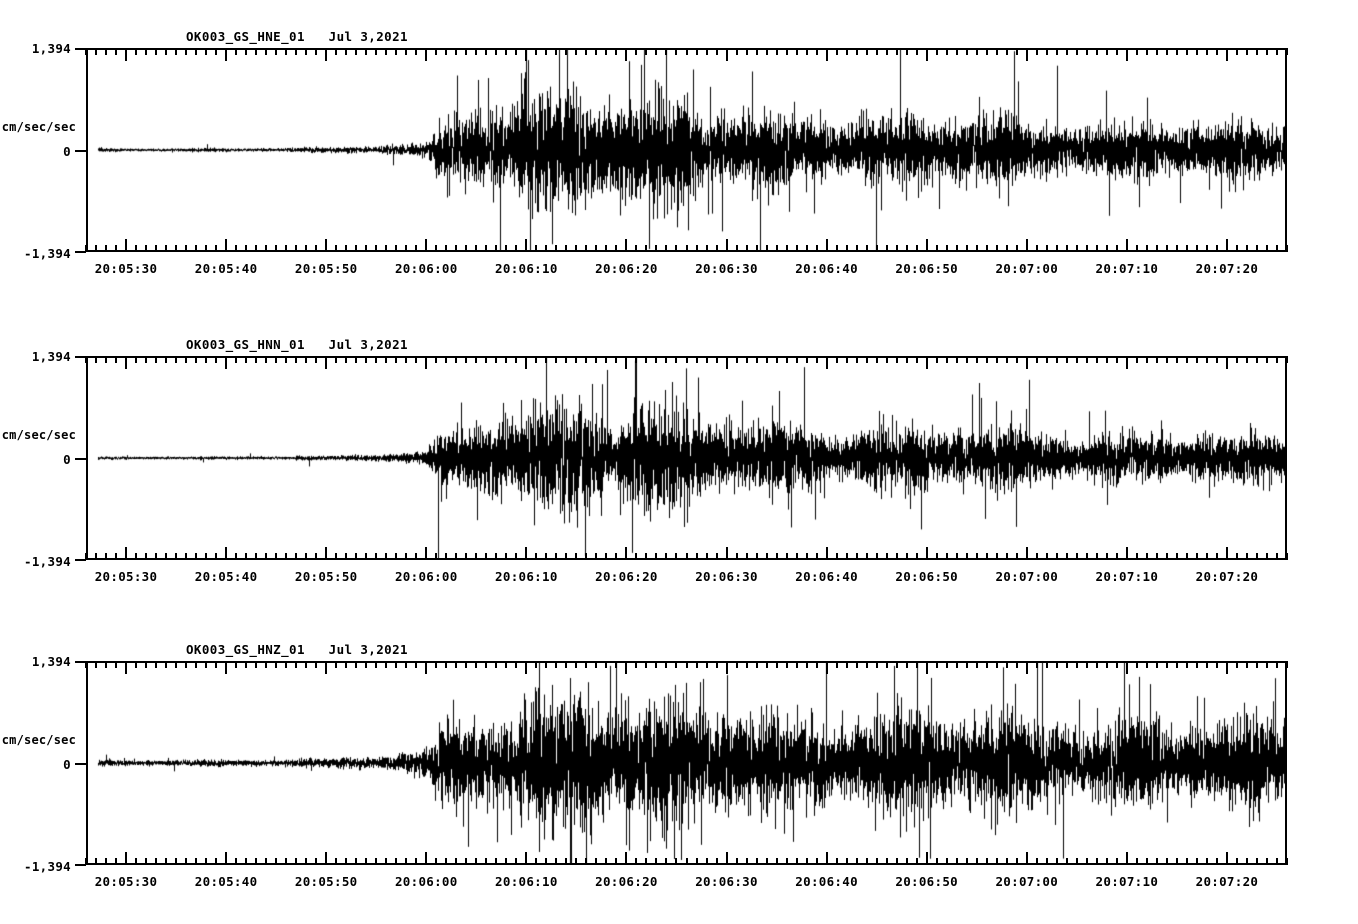 Image resolution: width=1358 pixels, height=924 pixels. Describe the element at coordinates (726, 576) in the screenshot. I see `x-axis-tick-label: 20:06:30` at that location.